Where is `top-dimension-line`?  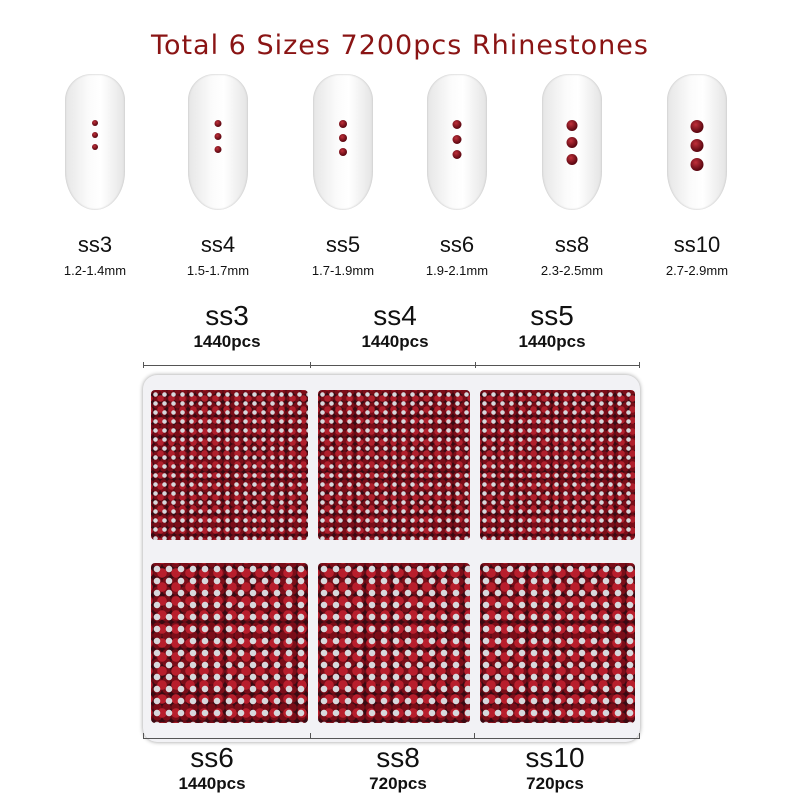 top-dimension-line is located at coordinates (391, 365).